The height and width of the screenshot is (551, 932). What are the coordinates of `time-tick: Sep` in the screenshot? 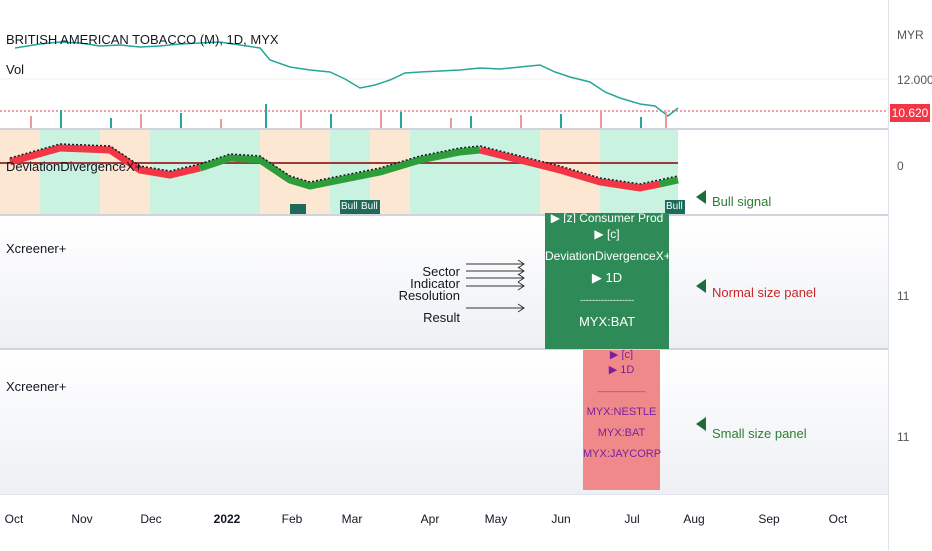 It's located at (769, 519).